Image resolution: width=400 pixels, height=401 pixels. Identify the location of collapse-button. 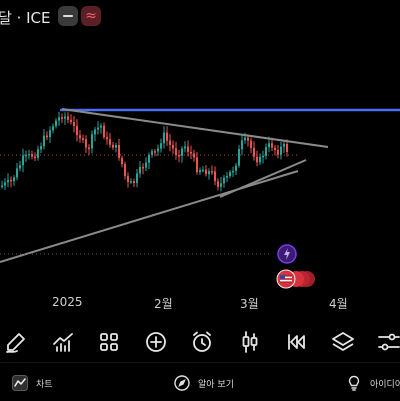
(68, 16).